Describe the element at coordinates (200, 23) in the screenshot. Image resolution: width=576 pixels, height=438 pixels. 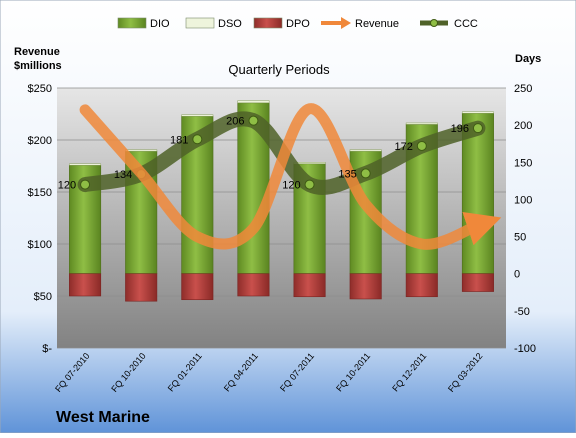
I see `legend-swatch-dso` at that location.